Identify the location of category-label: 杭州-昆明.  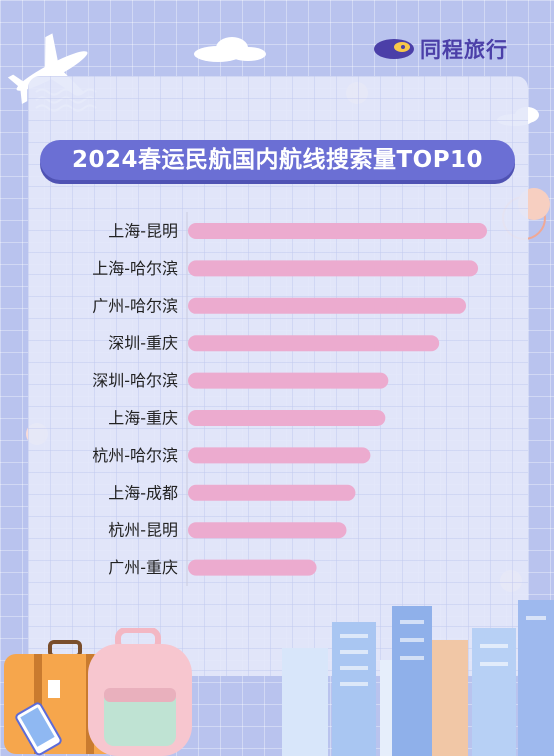
(143, 530).